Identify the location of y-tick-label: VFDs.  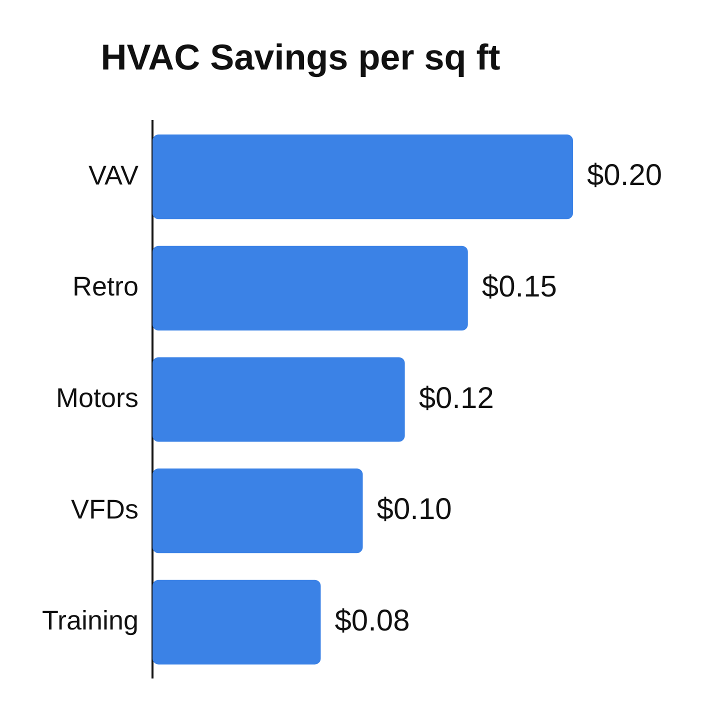
(105, 509).